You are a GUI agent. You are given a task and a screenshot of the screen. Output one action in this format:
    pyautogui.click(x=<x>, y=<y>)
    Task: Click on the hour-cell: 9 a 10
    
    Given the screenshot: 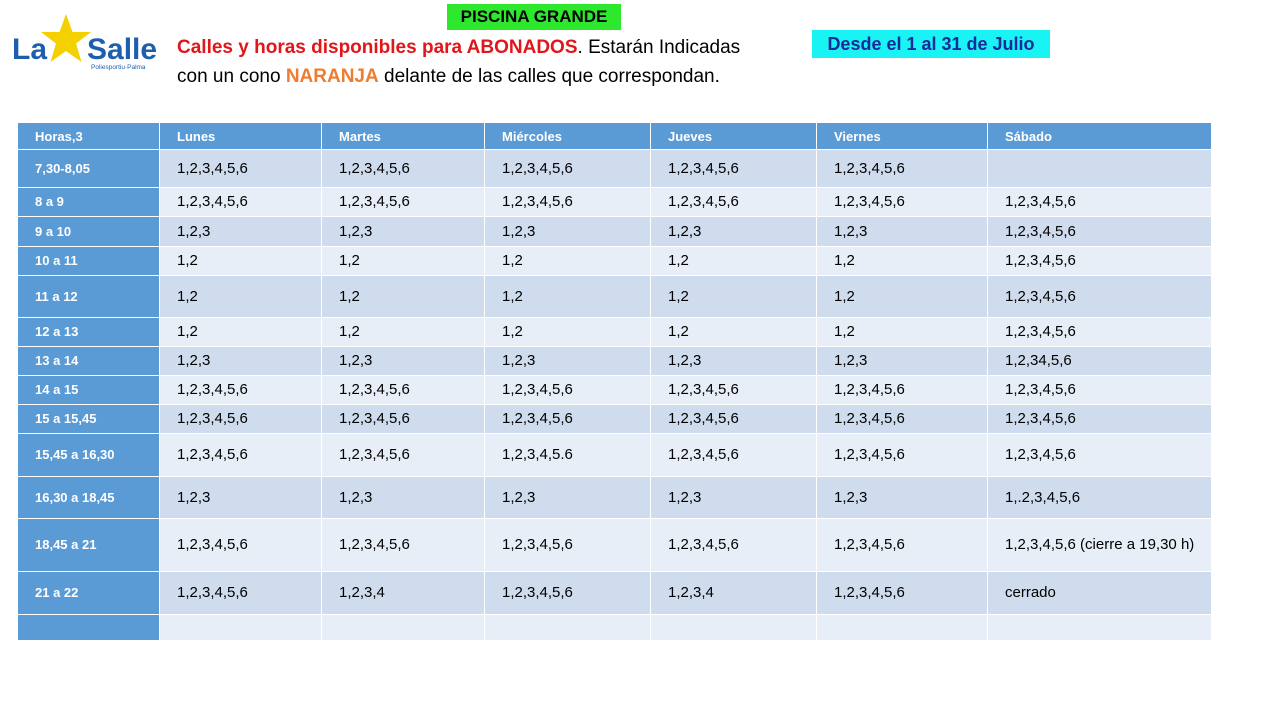 What is the action you would take?
    pyautogui.click(x=88, y=231)
    